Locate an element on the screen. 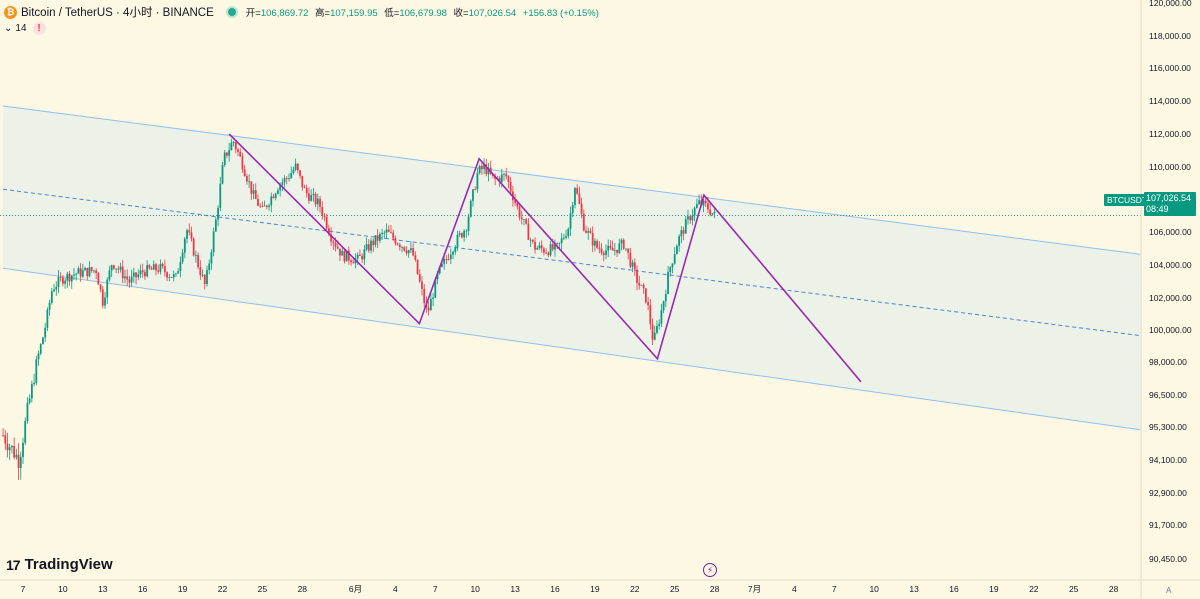  indicator-count: 14 is located at coordinates (21, 28).